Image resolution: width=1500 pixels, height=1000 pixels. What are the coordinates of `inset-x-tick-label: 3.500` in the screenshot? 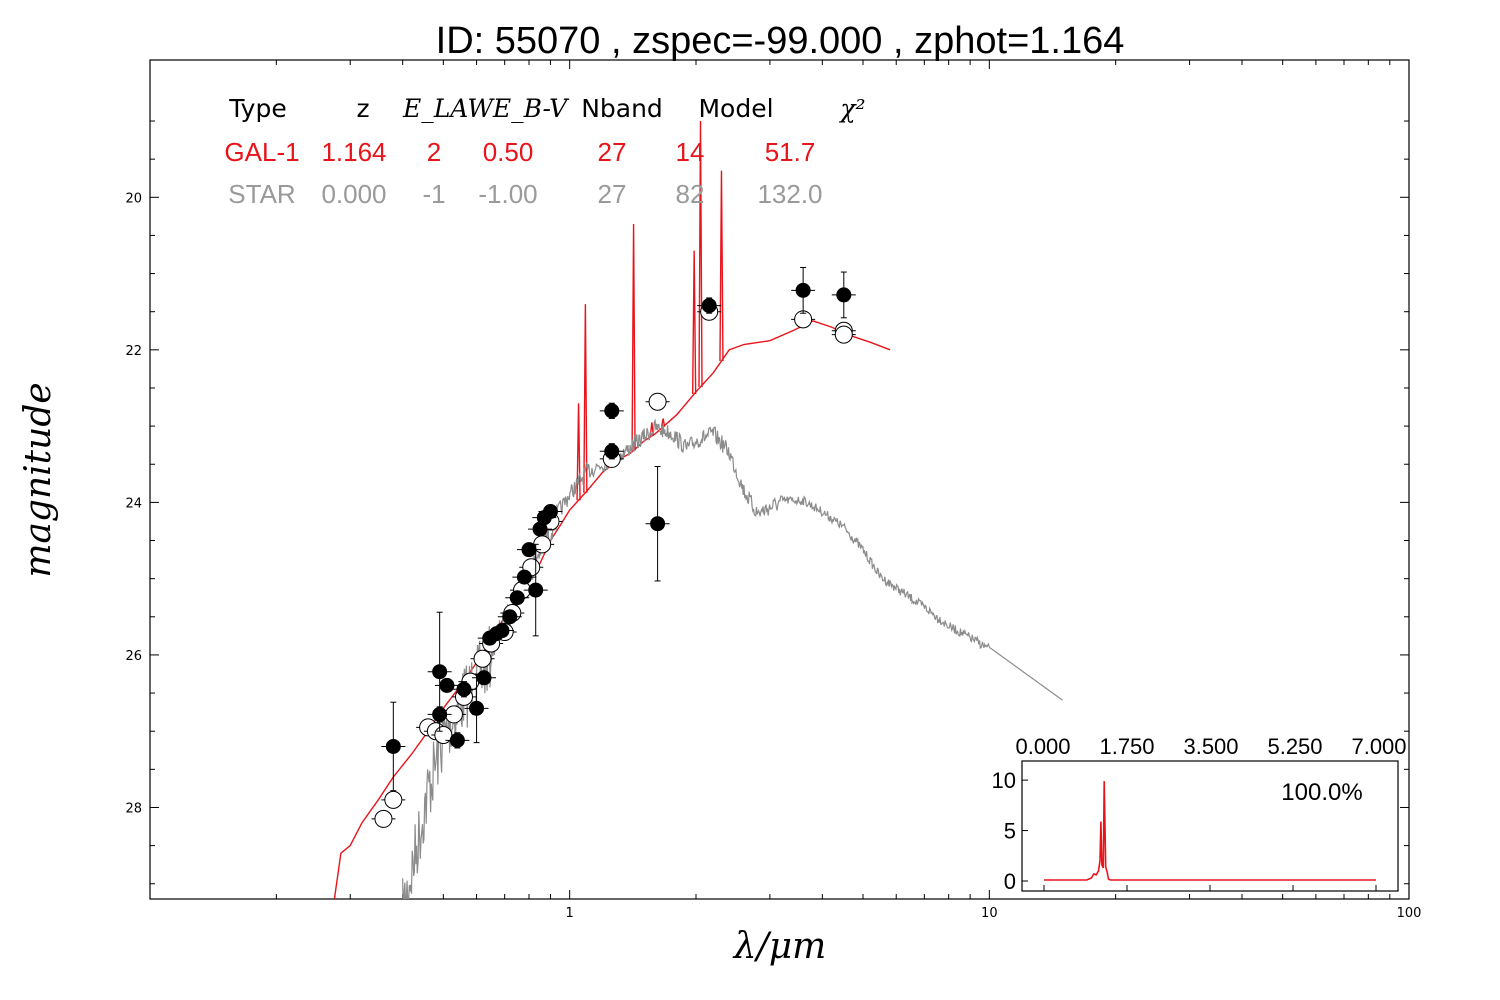 It's located at (1210, 746).